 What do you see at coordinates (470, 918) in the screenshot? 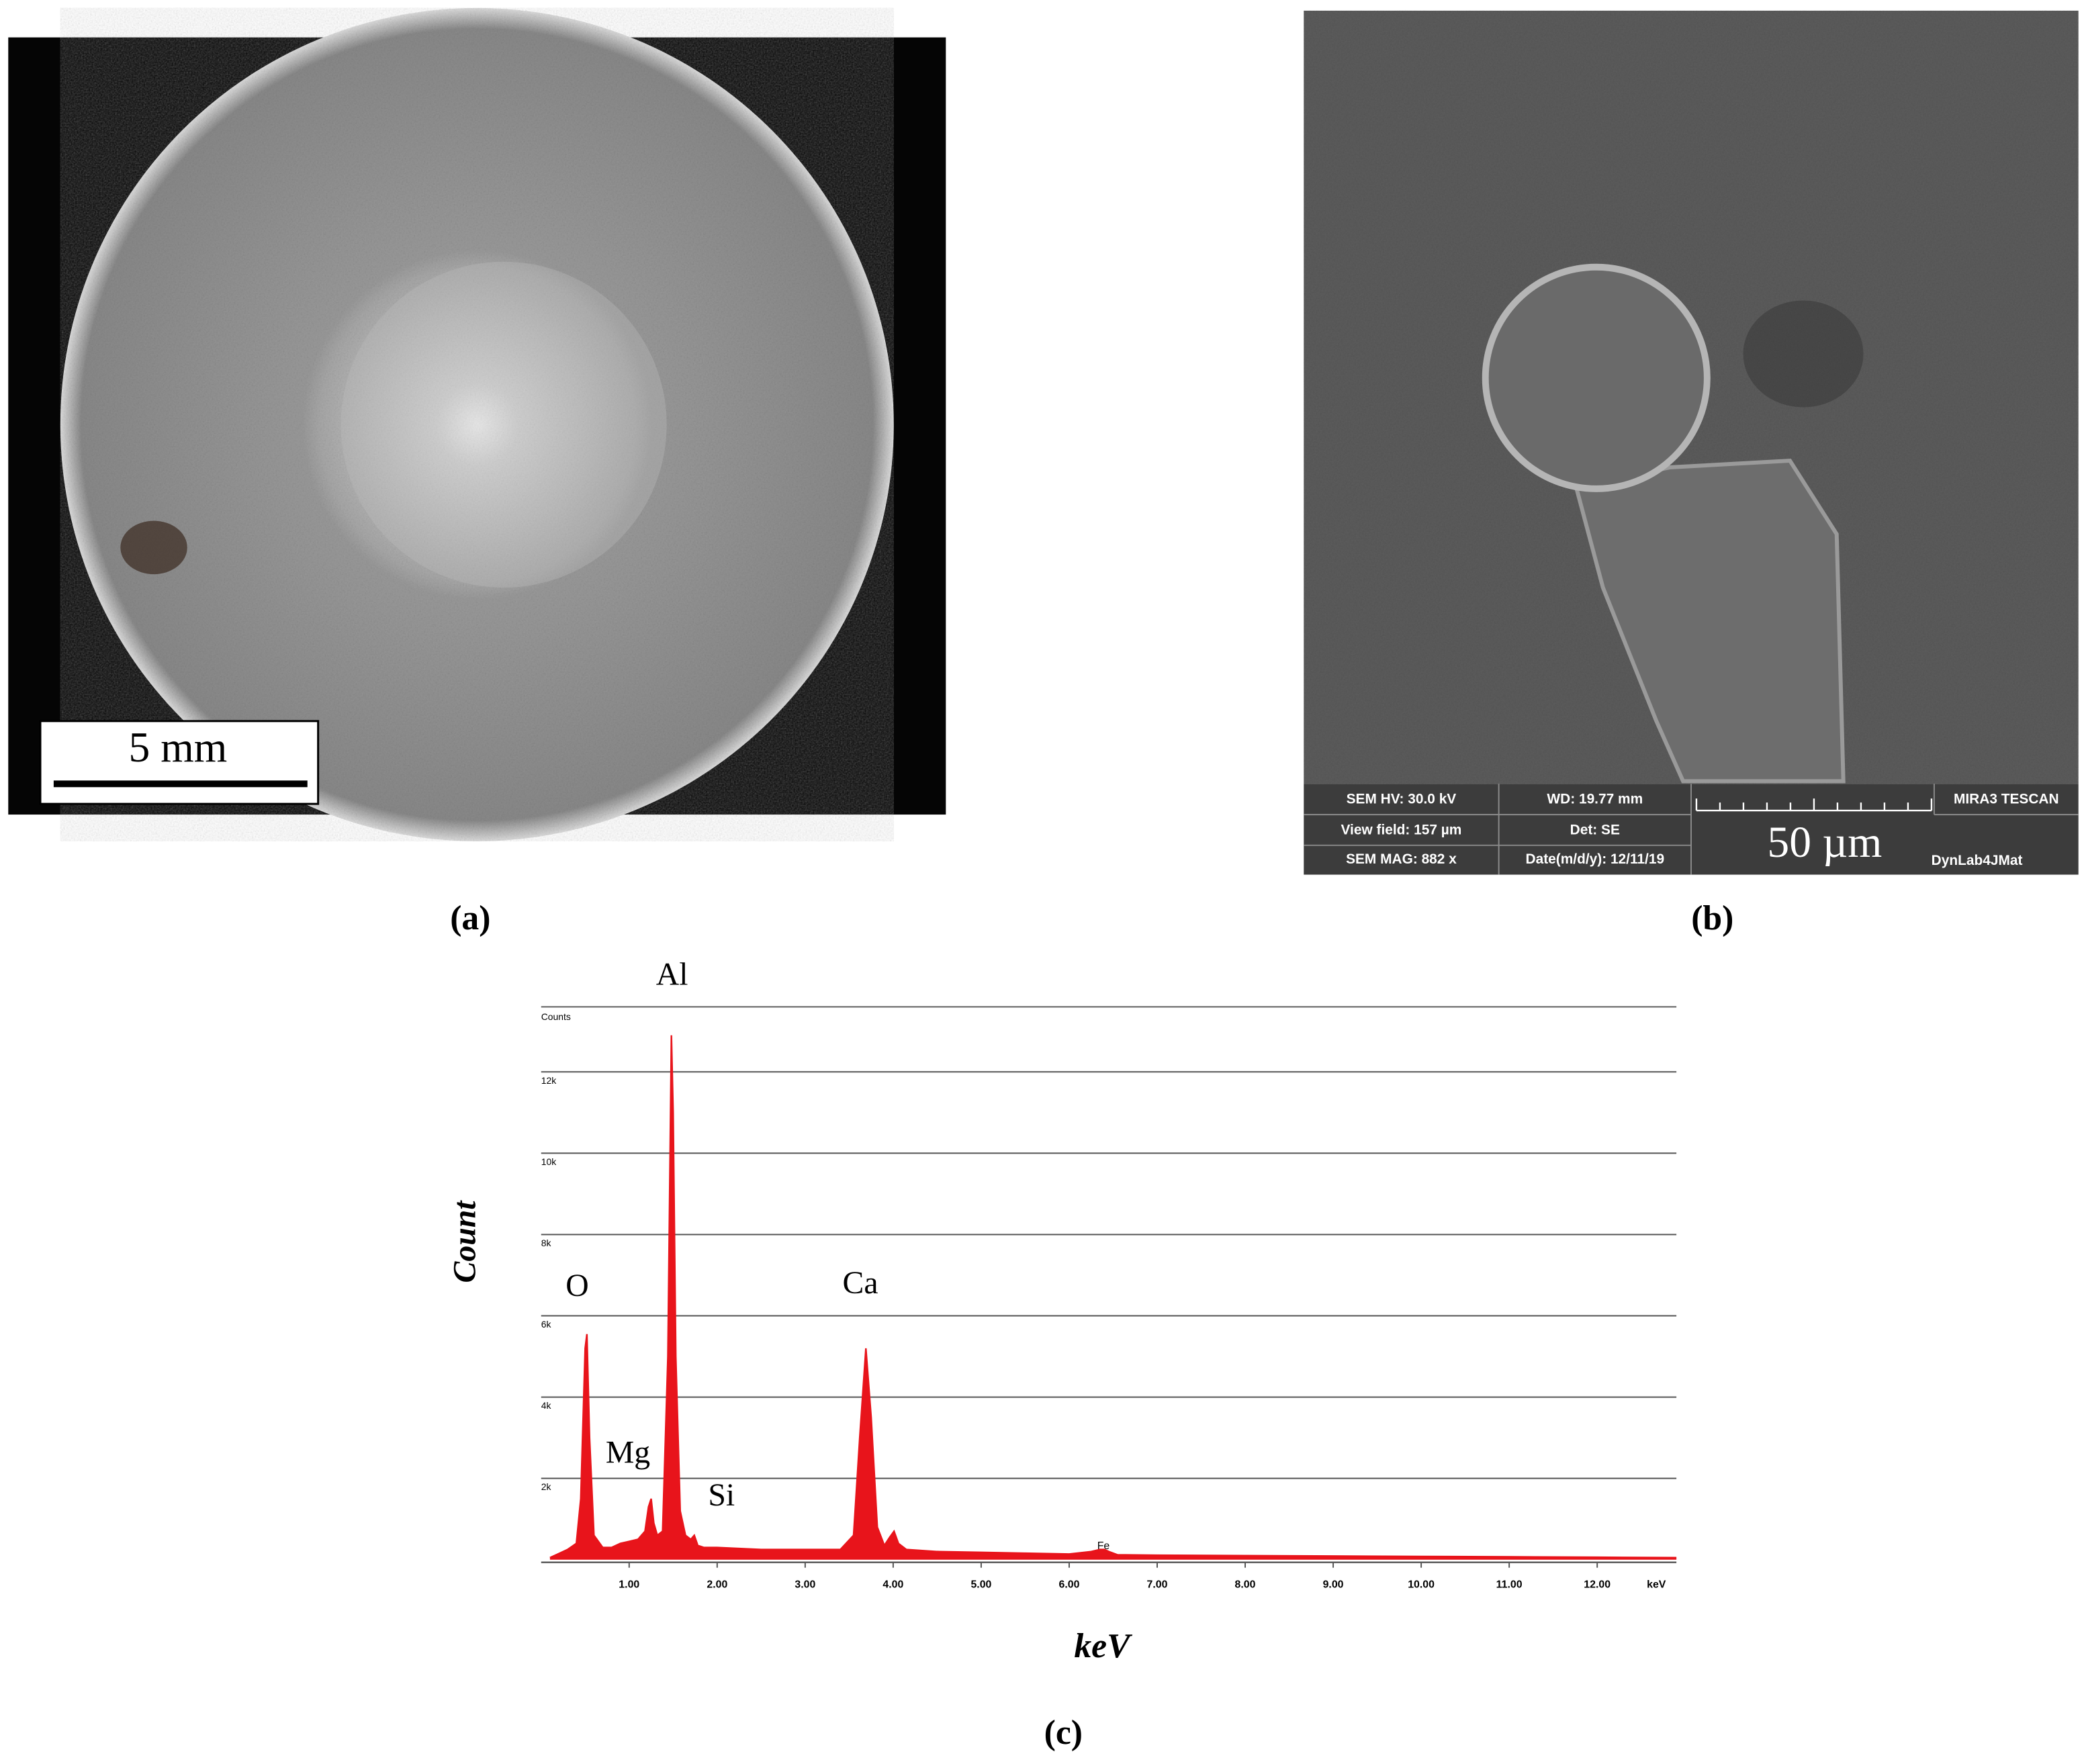
I see `caption: (a)` at bounding box center [470, 918].